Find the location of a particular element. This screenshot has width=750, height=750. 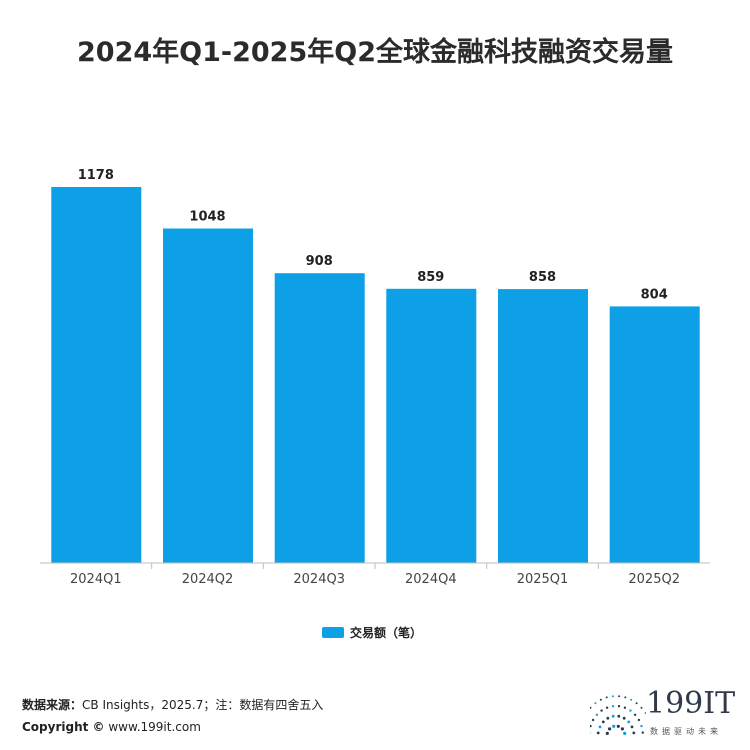

source-label: 数据来源： is located at coordinates (52, 705).